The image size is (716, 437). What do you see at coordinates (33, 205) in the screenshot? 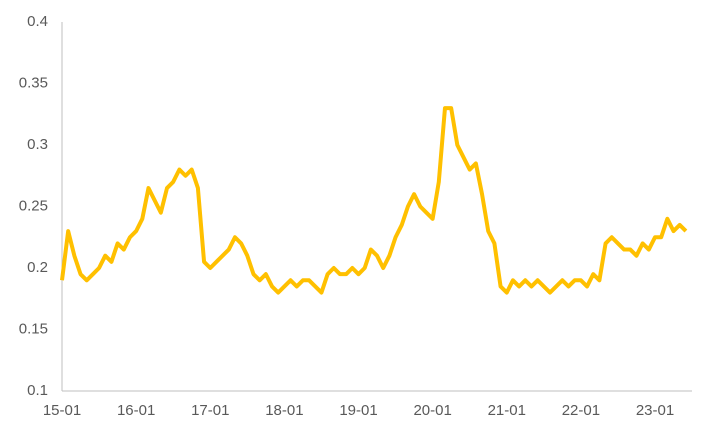
I see `y-tick-label: 0.25` at bounding box center [33, 205].